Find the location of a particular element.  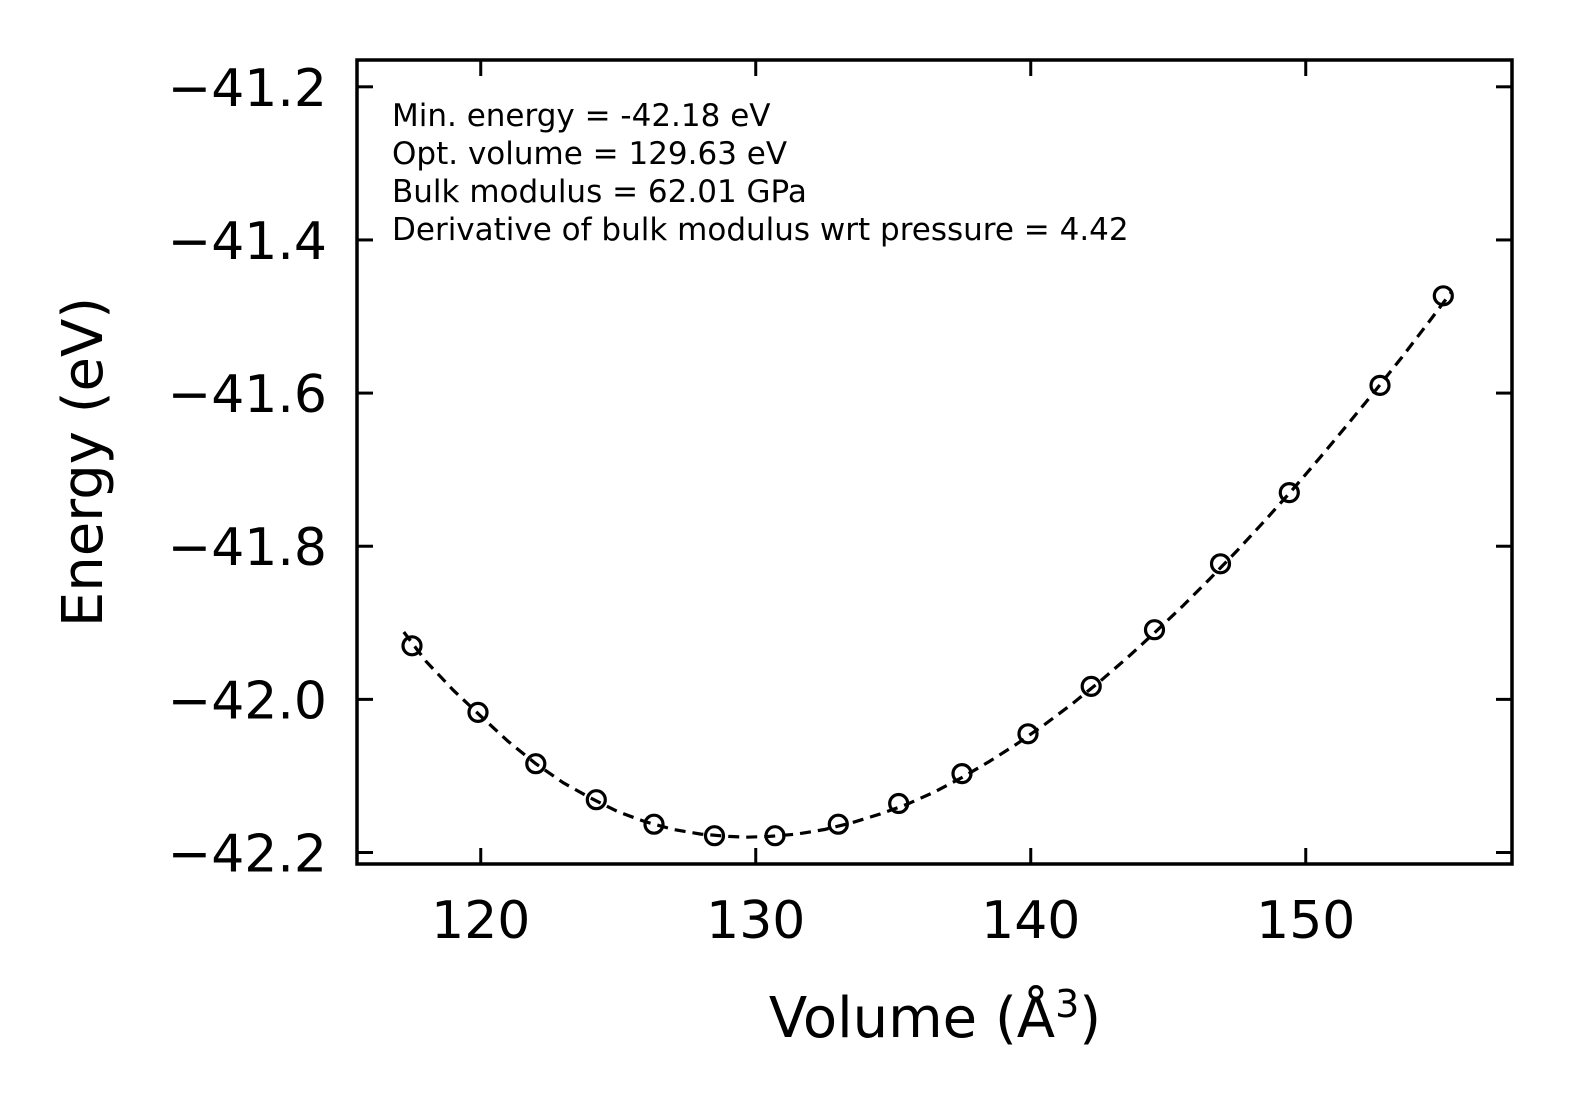

x-axis-label-superscript: 3 is located at coordinates (1067, 1004).